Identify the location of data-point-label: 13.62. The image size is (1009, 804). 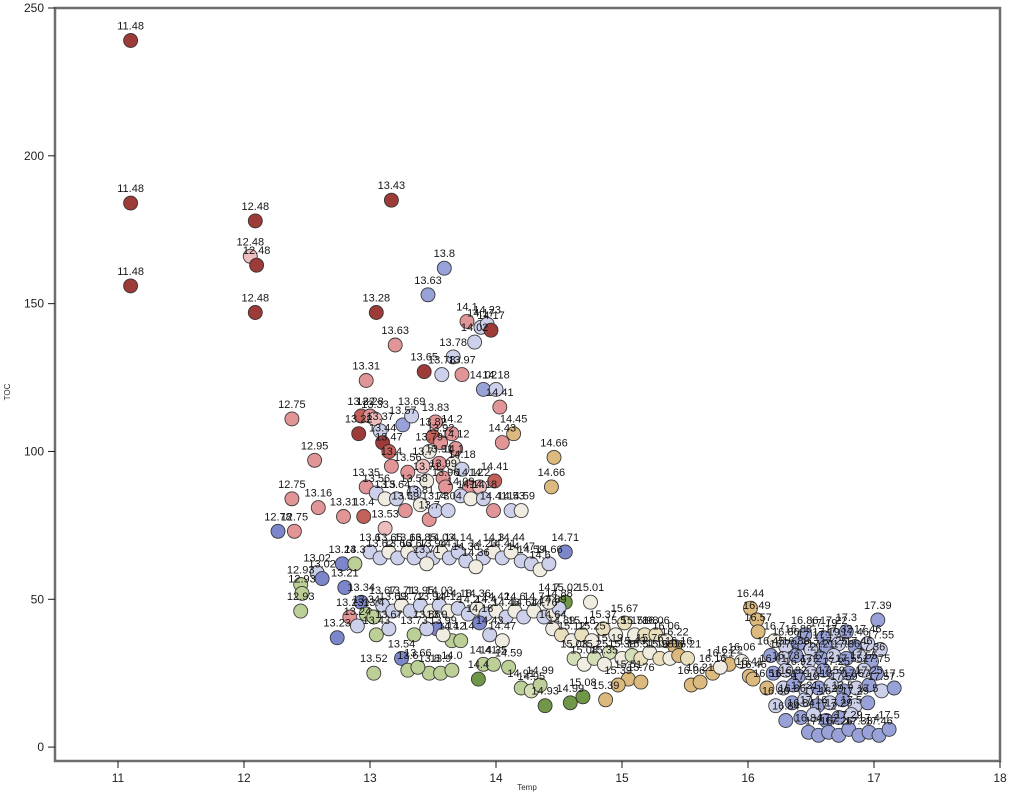
(380, 544).